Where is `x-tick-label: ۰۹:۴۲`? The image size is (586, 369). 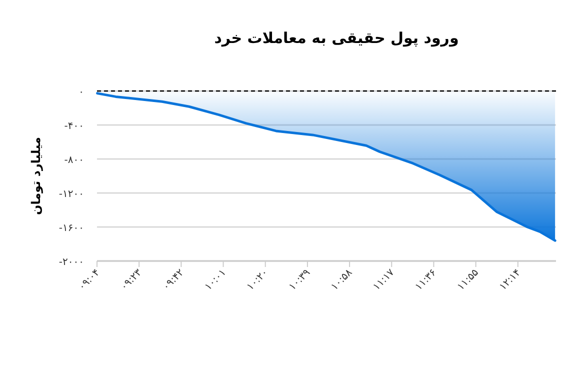
x-tick-label: ۰۹:۴۲ is located at coordinates (173, 280).